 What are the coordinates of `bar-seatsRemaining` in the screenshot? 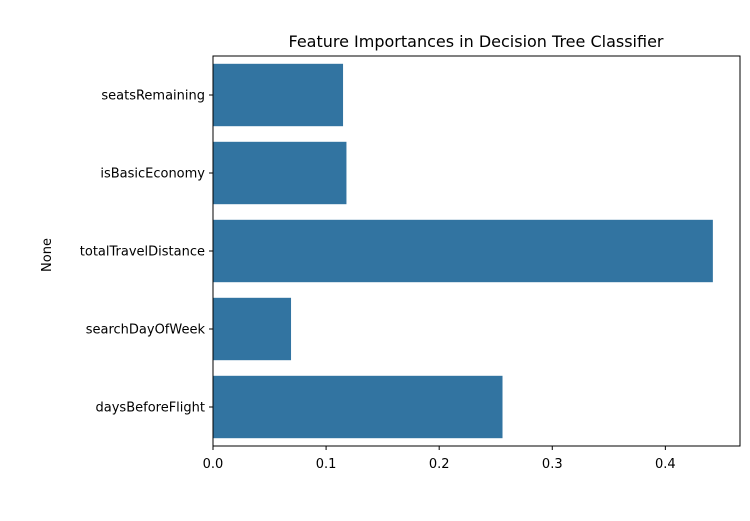 It's located at (278, 95).